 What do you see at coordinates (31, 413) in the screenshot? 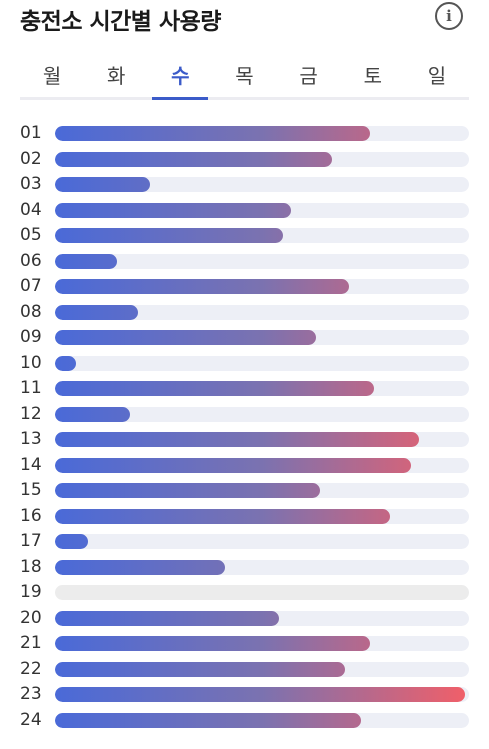
I see `hour-label: 12` at bounding box center [31, 413].